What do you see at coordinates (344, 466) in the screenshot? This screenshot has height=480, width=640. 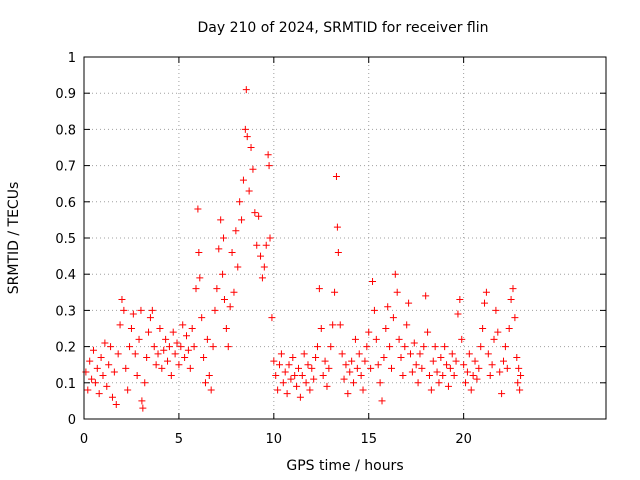 I see `x-axis-label: GPS time / hours` at bounding box center [344, 466].